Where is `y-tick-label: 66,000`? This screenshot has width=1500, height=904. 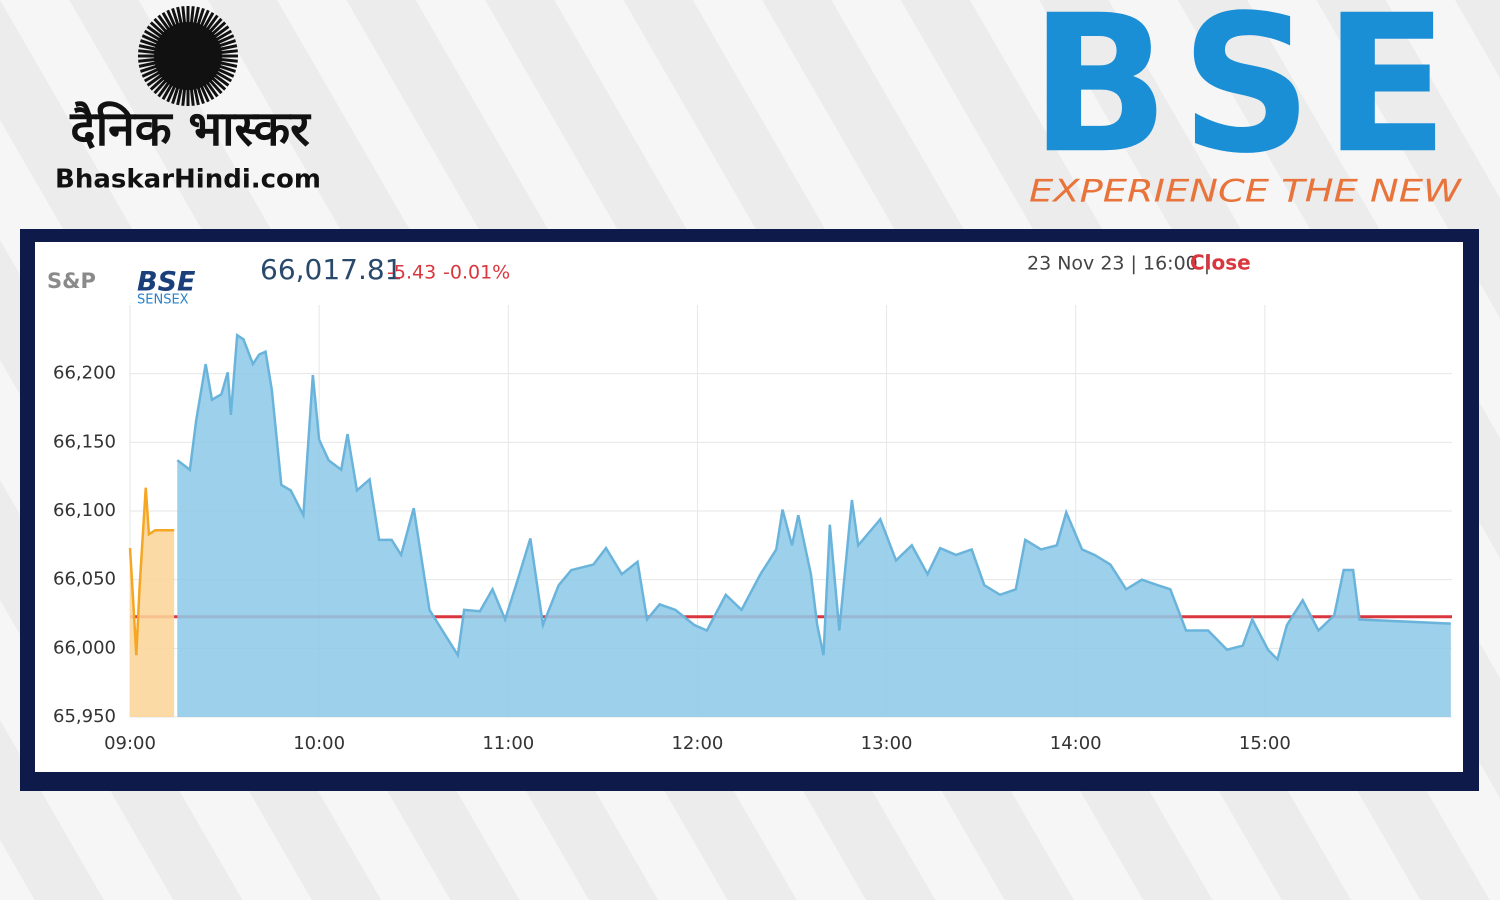
y-tick-label: 66,000 is located at coordinates (84, 647).